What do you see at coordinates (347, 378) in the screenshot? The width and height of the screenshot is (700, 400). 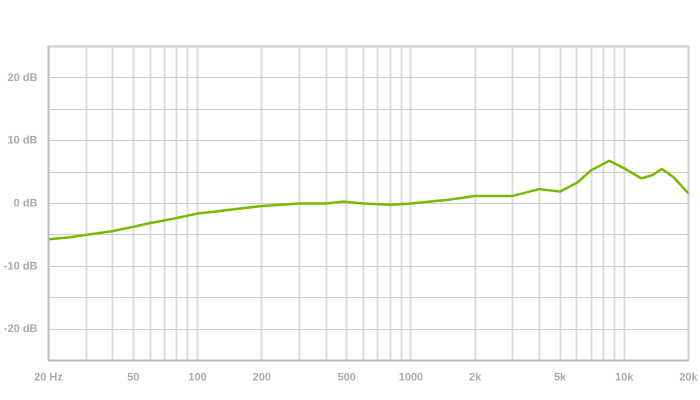 I see `x-tick-label: 500` at bounding box center [347, 378].